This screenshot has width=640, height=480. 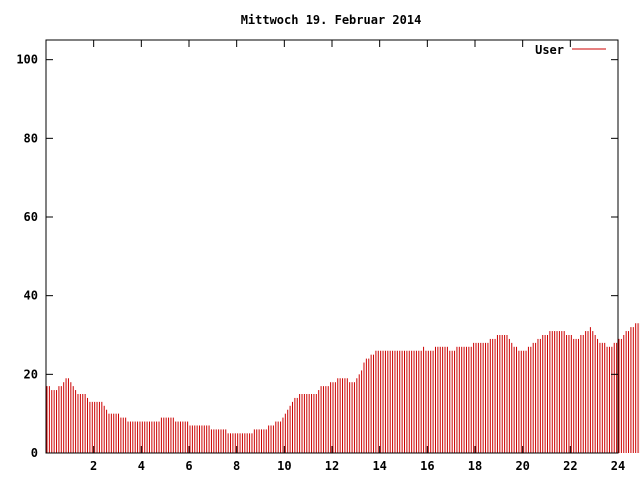 What do you see at coordinates (379, 466) in the screenshot?
I see `x-tick-label: 14` at bounding box center [379, 466].